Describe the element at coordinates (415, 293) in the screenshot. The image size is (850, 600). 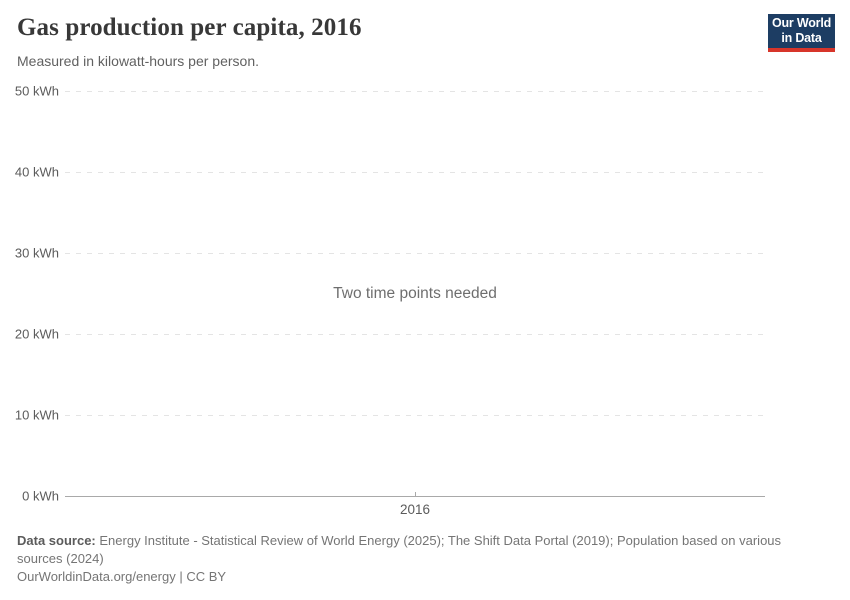
I see `empty-state-message: Two time points needed` at that location.